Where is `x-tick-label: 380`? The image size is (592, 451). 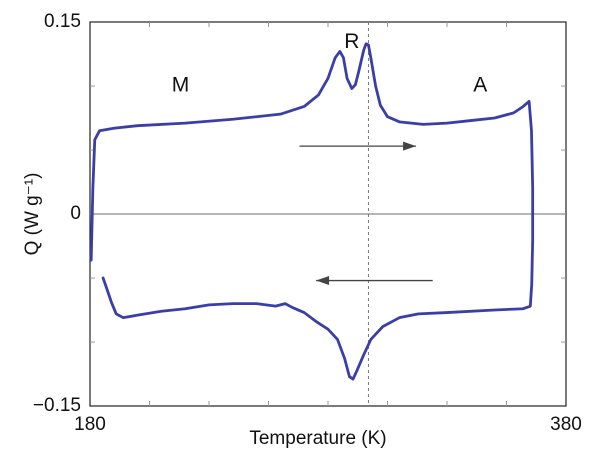 x-tick-label: 380 is located at coordinates (566, 424).